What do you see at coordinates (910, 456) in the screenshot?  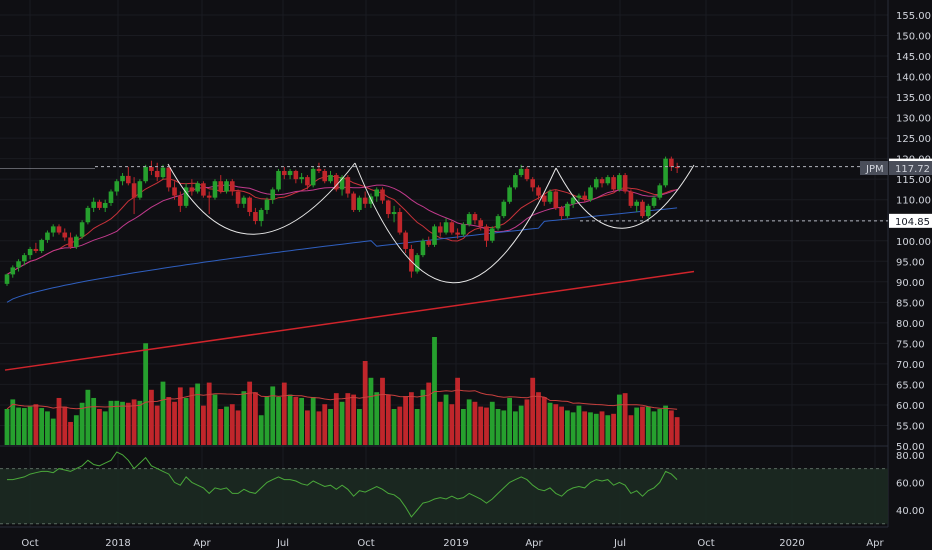 I see `rsi-tick-label: 80.00` at bounding box center [910, 456].